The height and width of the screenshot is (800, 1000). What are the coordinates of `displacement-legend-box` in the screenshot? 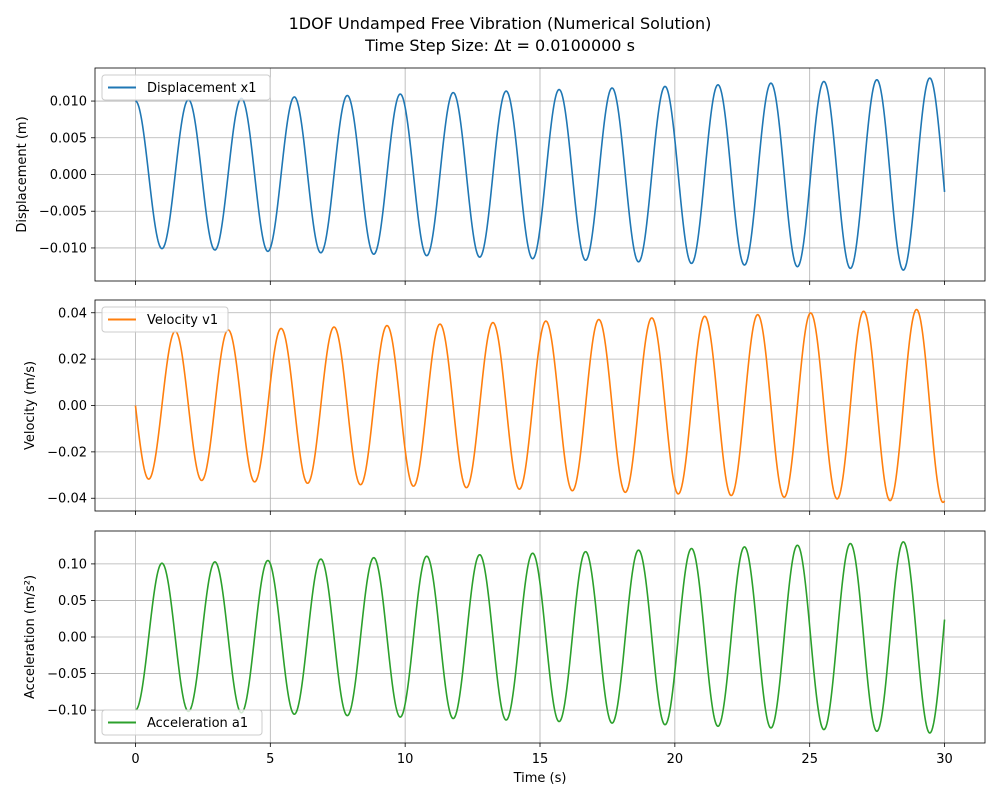 It's located at (186, 87).